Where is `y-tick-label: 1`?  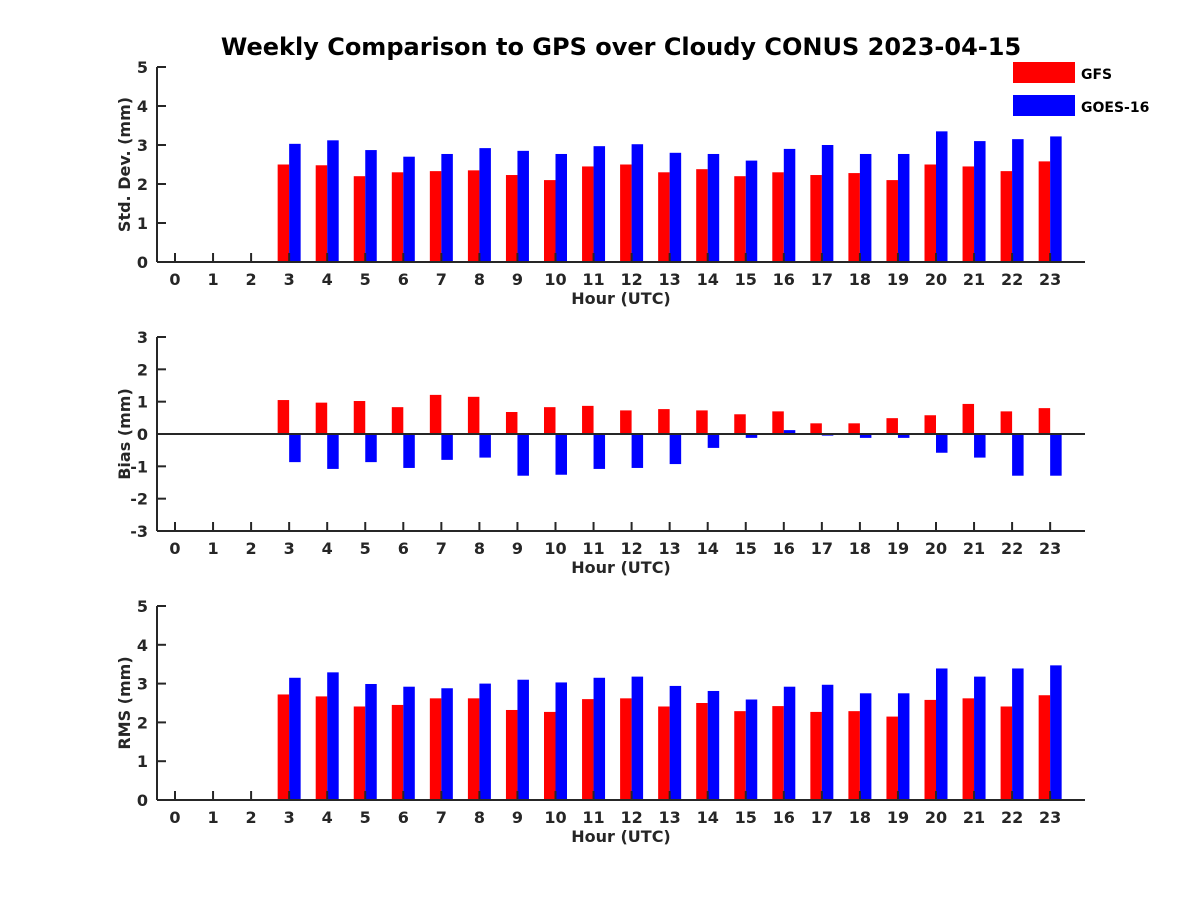
y-tick-label: 1 is located at coordinates (142, 402).